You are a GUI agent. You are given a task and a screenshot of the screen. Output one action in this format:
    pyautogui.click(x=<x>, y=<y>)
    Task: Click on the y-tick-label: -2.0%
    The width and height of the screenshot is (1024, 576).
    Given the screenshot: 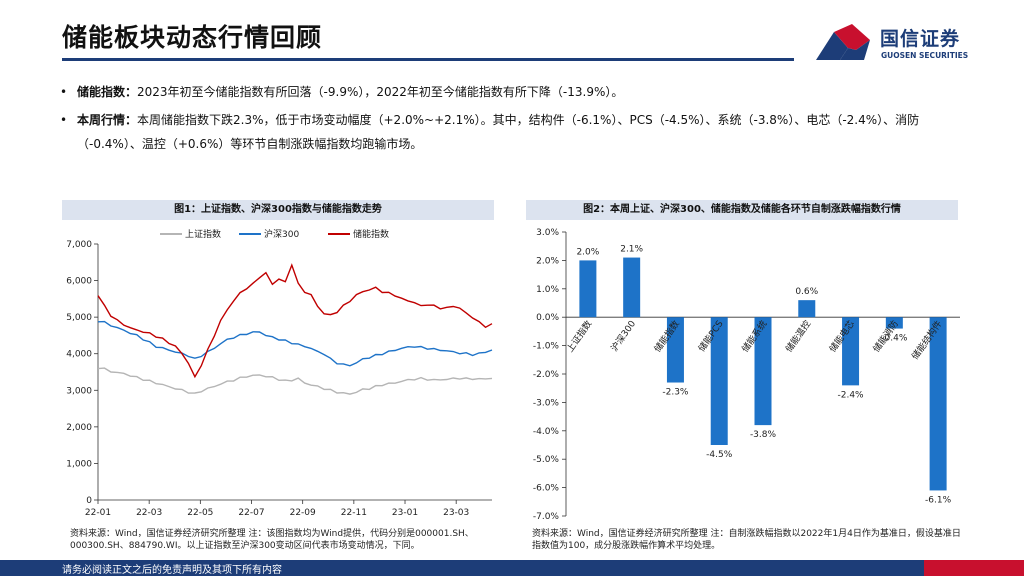 What is the action you would take?
    pyautogui.click(x=546, y=375)
    